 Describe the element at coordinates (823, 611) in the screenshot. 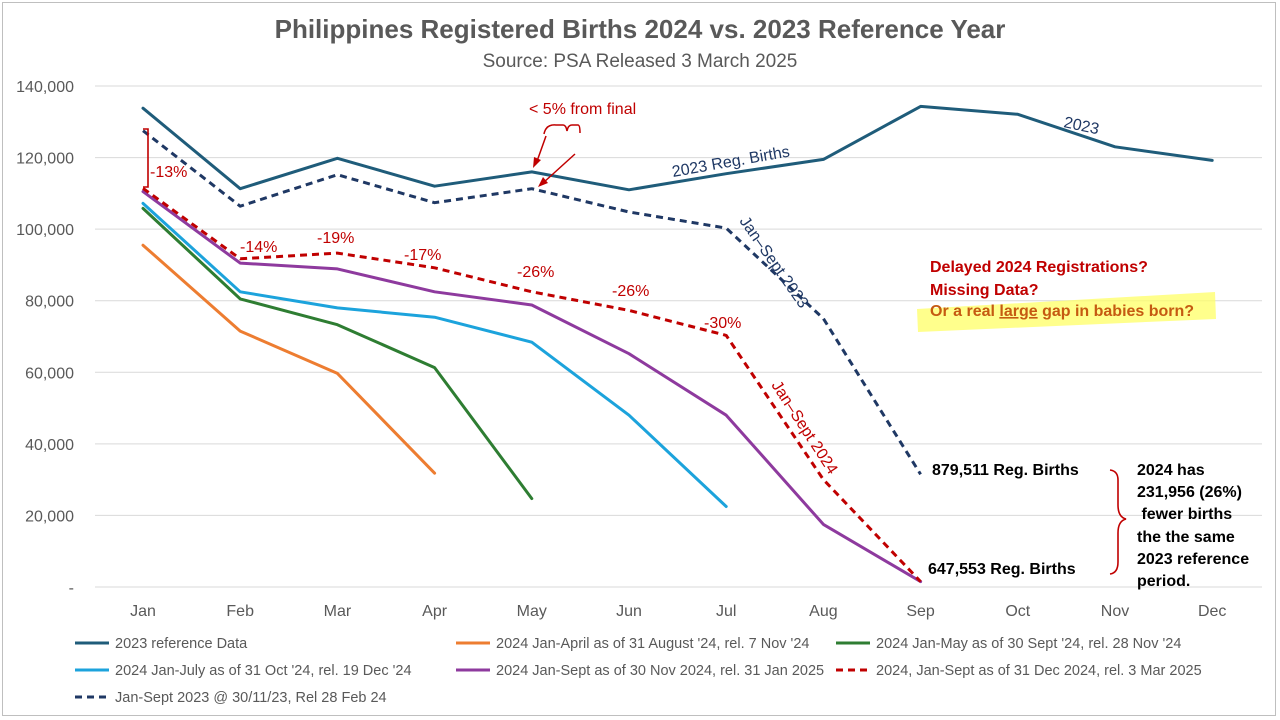

I see `x-tick-label: Aug` at that location.